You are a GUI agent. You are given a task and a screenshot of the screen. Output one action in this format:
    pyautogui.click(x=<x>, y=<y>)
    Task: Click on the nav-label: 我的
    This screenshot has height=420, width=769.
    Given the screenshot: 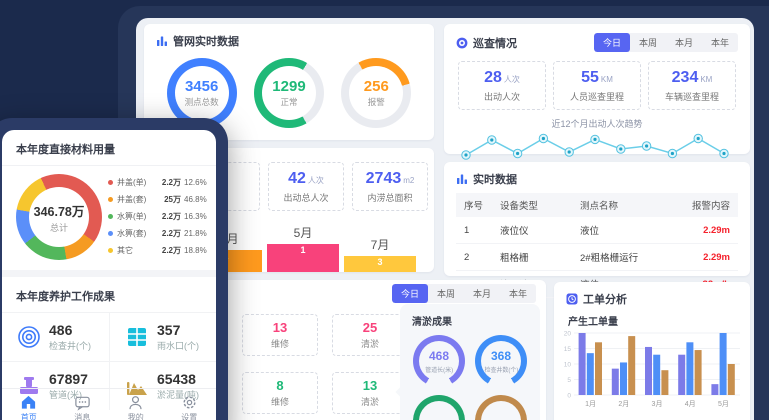 What is the action you would take?
    pyautogui.click(x=135, y=416)
    